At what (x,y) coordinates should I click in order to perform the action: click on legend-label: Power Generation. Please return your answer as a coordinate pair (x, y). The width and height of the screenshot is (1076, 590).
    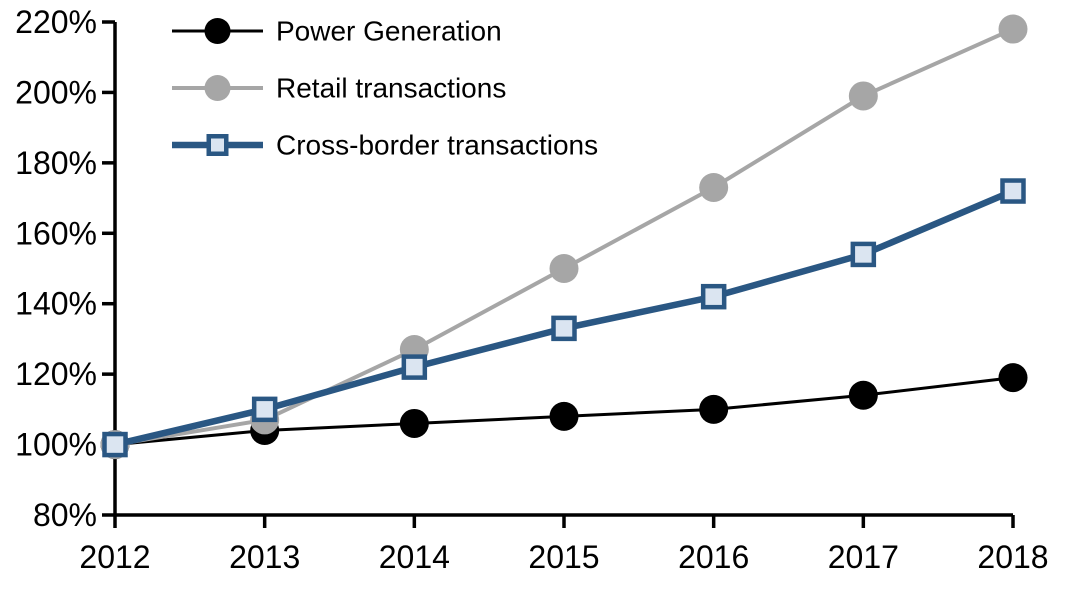
    Looking at the image, I should click on (389, 31).